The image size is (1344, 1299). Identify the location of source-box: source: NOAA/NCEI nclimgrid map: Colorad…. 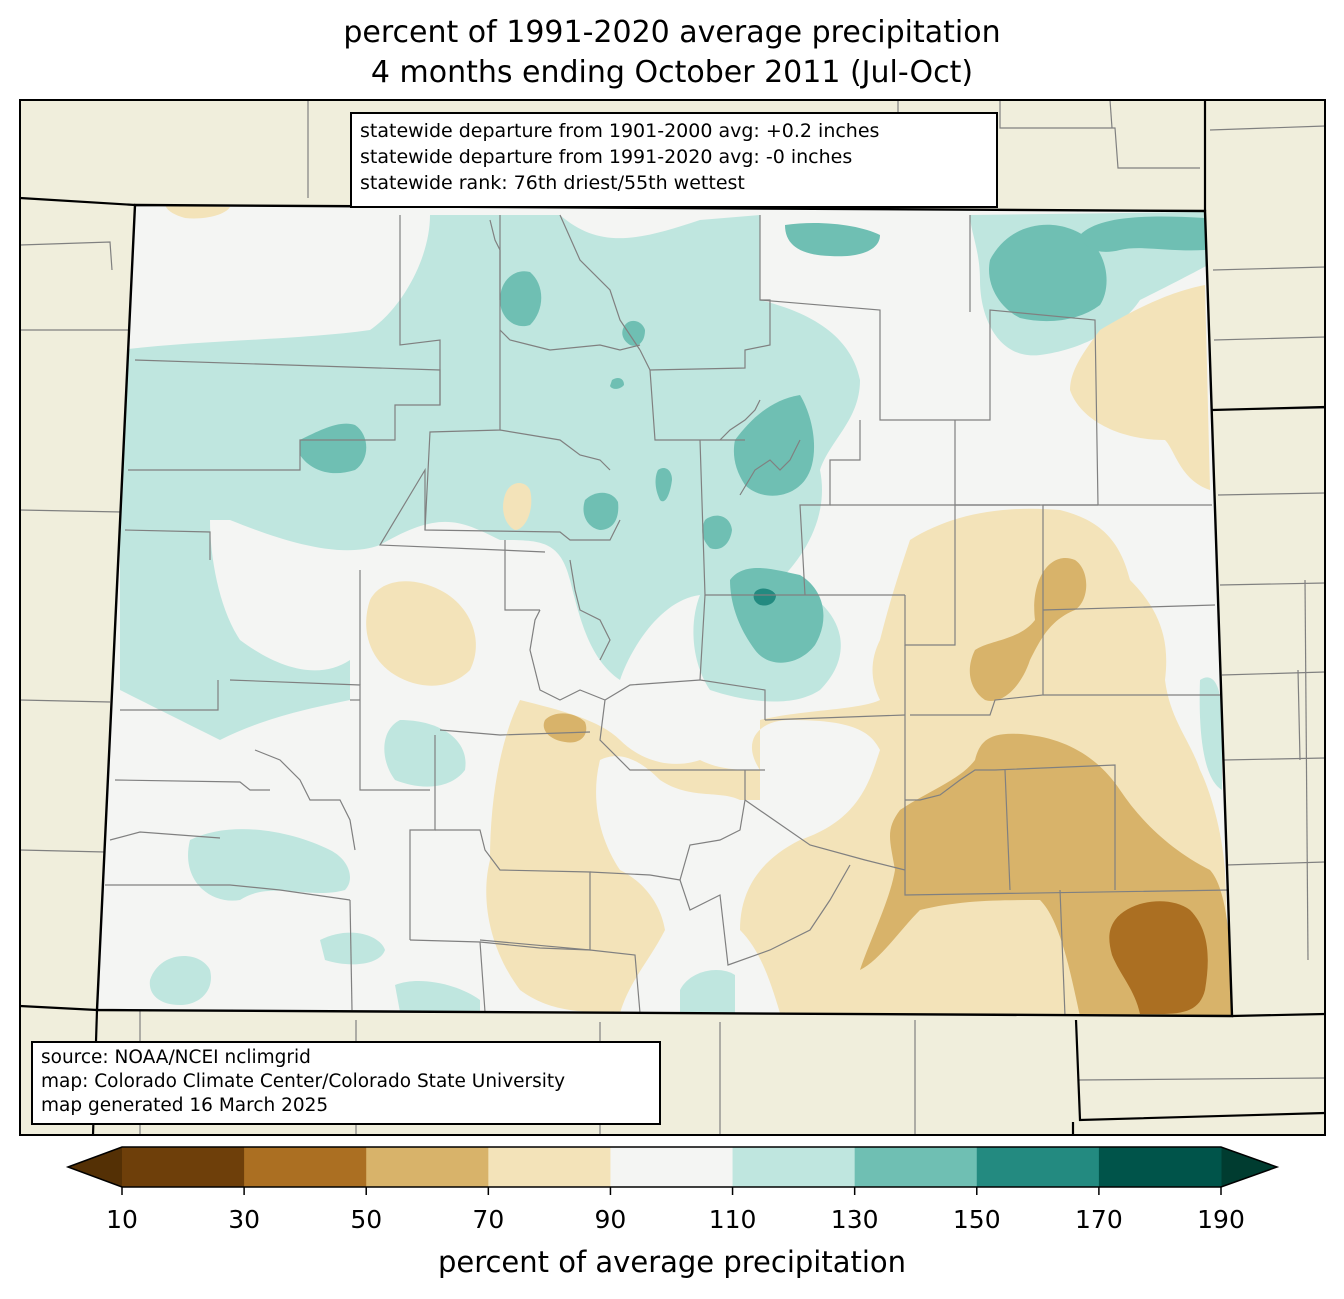
(346, 1083).